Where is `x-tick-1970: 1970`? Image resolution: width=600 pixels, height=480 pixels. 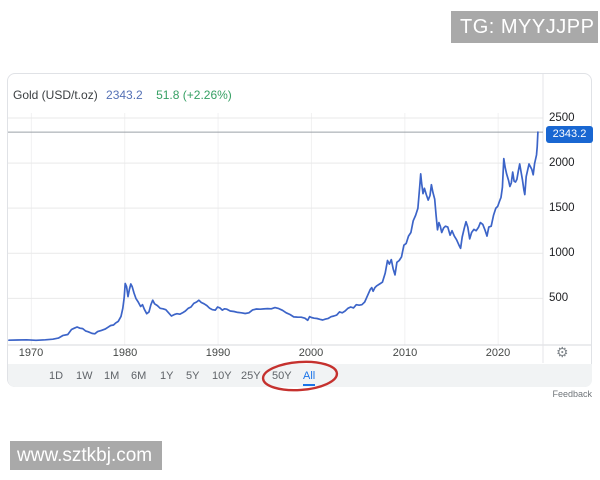 x-tick-1970: 1970 is located at coordinates (31, 353).